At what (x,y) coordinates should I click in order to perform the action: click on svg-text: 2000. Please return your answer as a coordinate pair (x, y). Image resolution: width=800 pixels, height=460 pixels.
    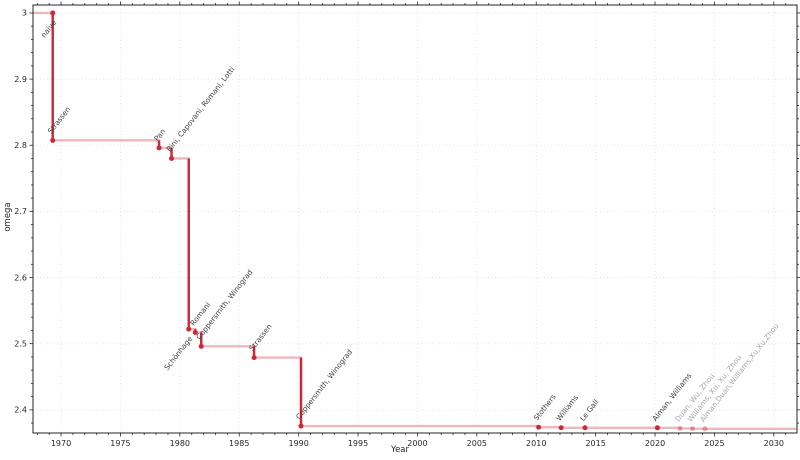
    Looking at the image, I should click on (417, 443).